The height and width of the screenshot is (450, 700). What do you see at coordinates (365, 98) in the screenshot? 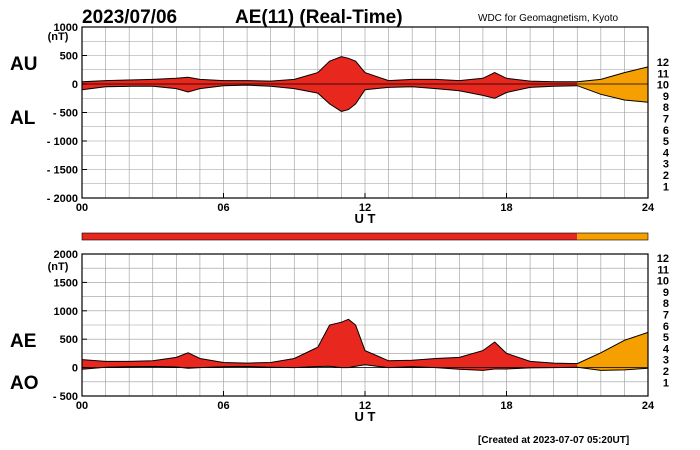
I see `series-line-al` at bounding box center [365, 98].